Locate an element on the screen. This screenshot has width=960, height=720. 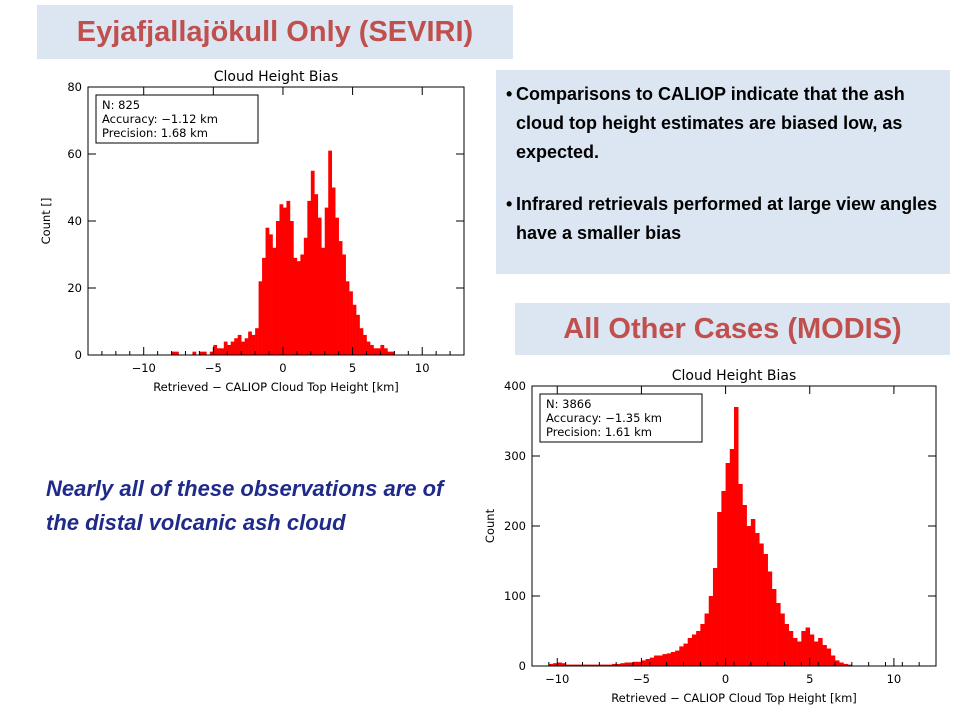
seviri-x-tick-label: −10 is located at coordinates (144, 368).